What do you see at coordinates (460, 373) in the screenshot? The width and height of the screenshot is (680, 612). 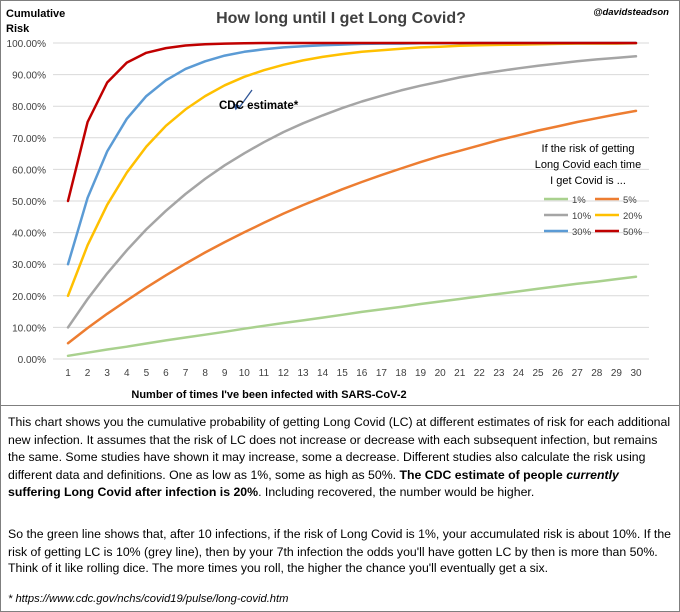 I see `x-tick-label: 21` at bounding box center [460, 373].